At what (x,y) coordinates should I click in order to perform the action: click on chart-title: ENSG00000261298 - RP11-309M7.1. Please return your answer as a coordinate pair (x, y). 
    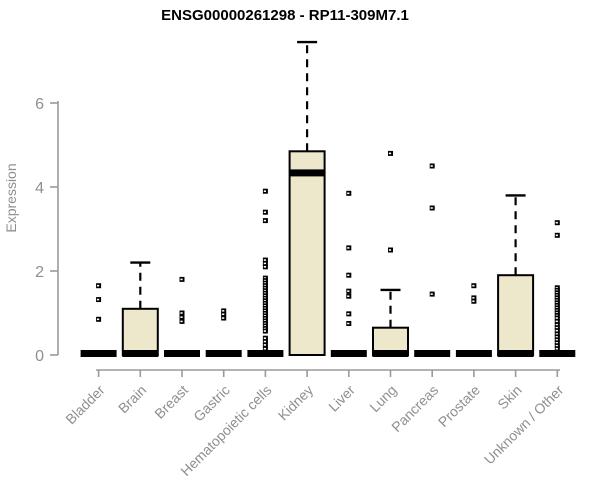
    Looking at the image, I should click on (285, 15).